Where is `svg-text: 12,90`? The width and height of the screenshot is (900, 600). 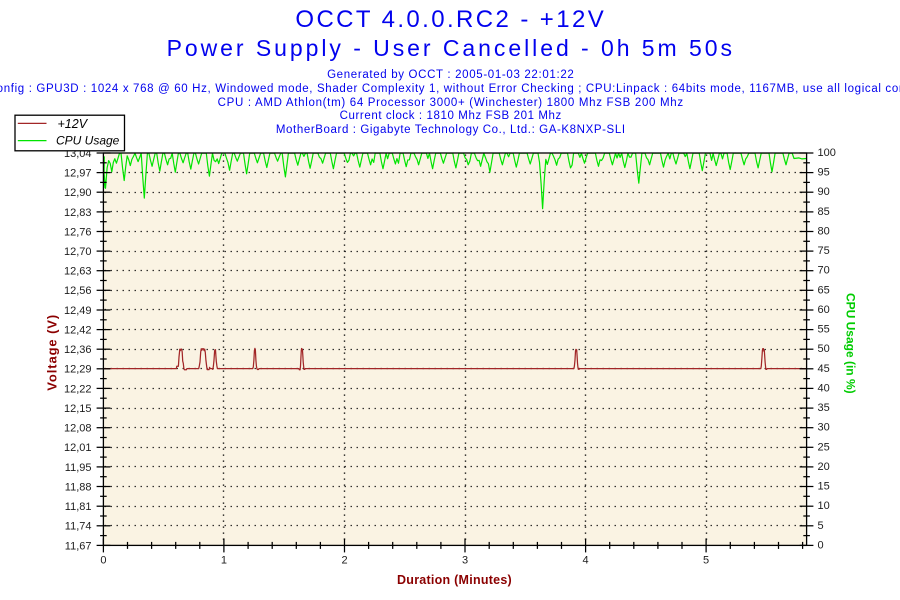 svg-text: 12,90 is located at coordinates (78, 193).